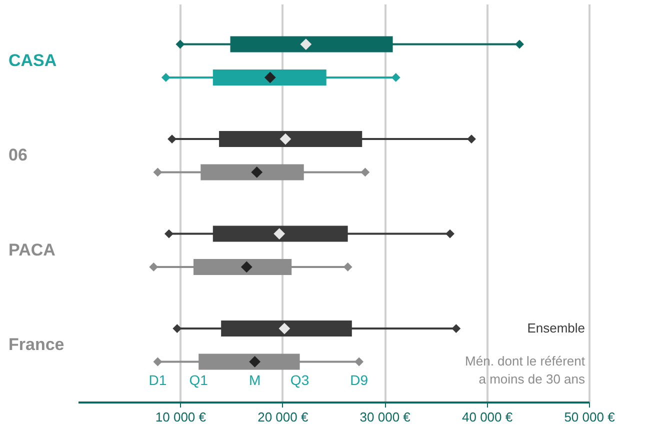 This screenshot has width=645, height=428. What do you see at coordinates (157, 380) in the screenshot?
I see `annotation: D1` at bounding box center [157, 380].